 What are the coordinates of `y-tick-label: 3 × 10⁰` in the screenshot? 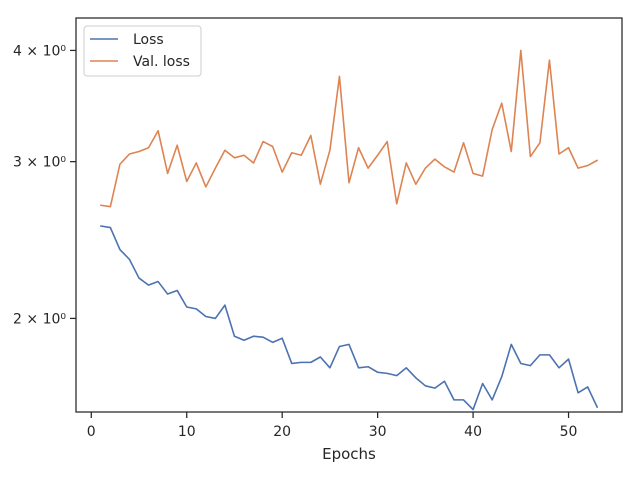 It's located at (39, 163).